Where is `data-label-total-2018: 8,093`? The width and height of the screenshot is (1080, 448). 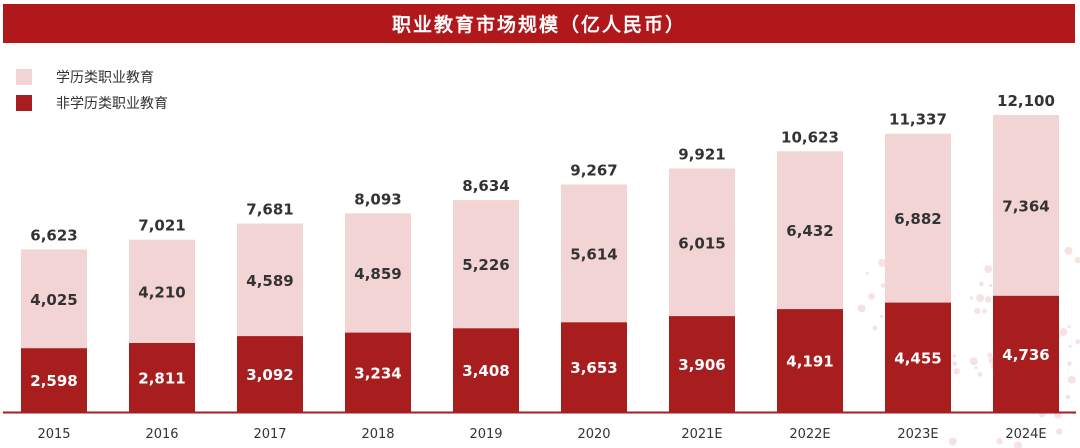 data-label-total-2018: 8,093 is located at coordinates (377, 199).